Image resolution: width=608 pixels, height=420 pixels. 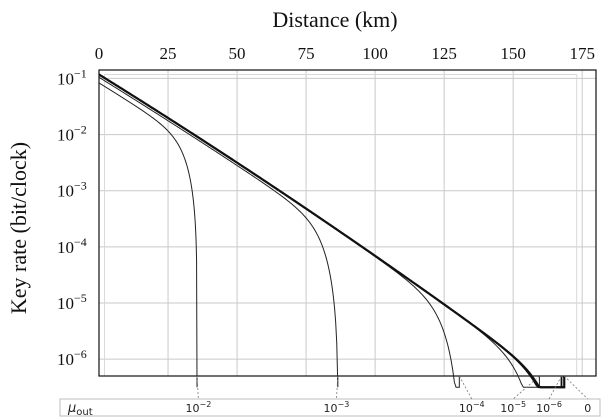 What do you see at coordinates (549, 407) in the screenshot?
I see `series-label-5: 10−6` at bounding box center [549, 407].